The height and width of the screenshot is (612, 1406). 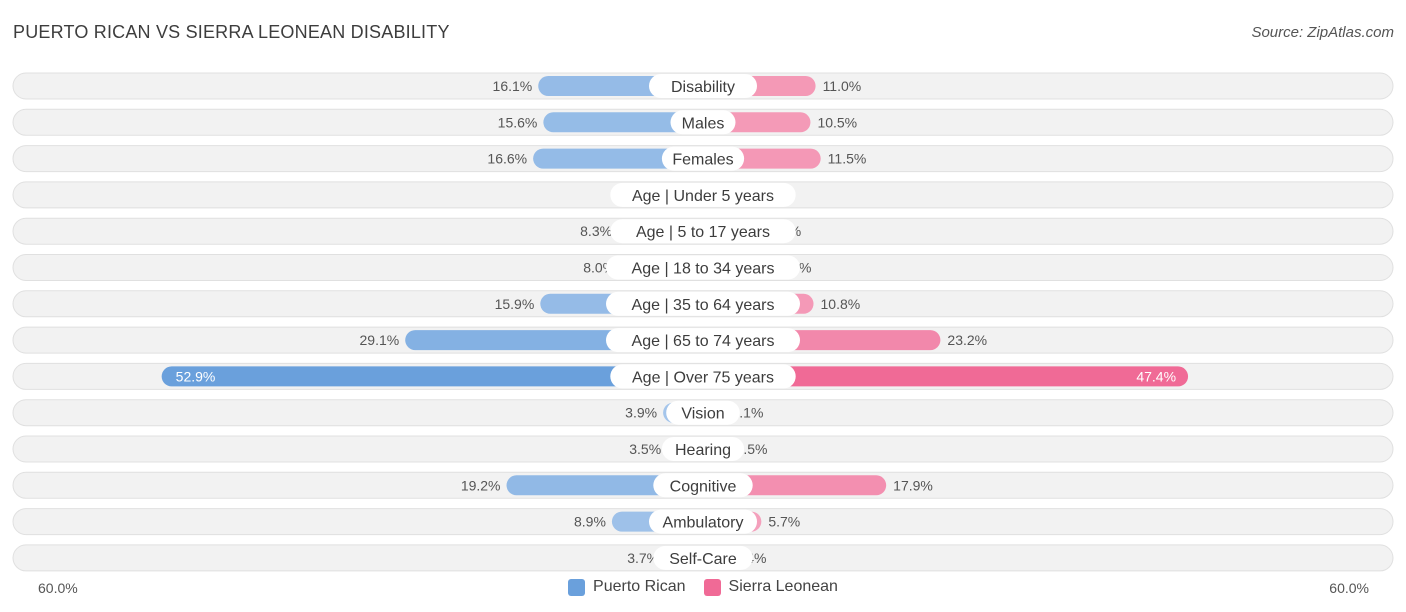 I want to click on value-label-puerto-rican-males: 15.6%, so click(x=518, y=122).